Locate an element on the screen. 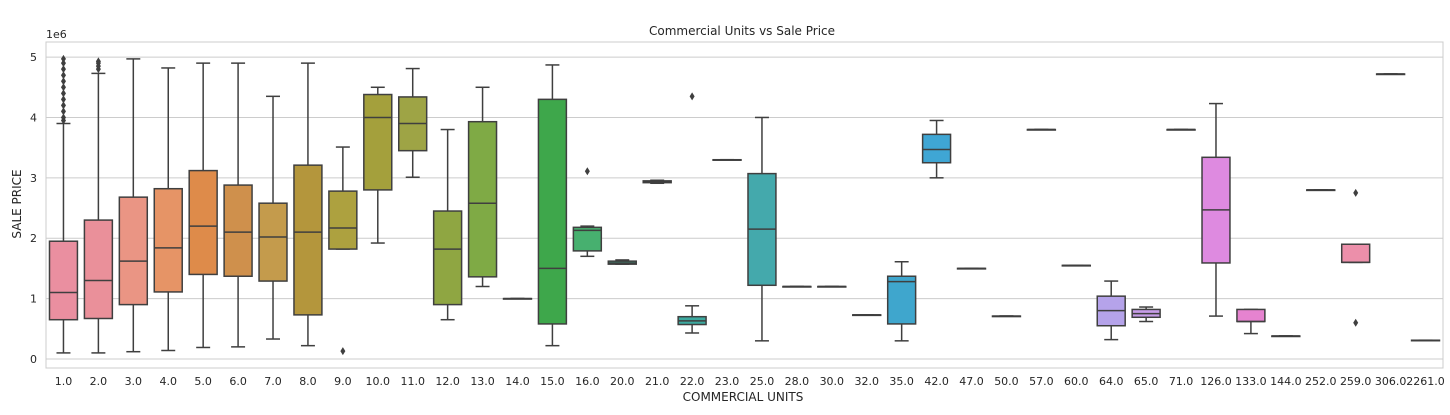 The height and width of the screenshot is (415, 1450). y-tick-labels: 0 1 2 3 4 5 is located at coordinates (33, 208).